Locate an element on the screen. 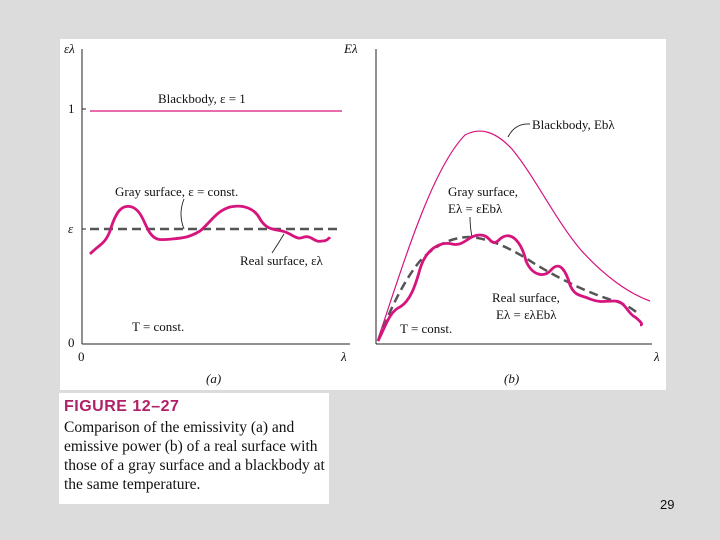  blackbody-curve-b is located at coordinates (514, 235).